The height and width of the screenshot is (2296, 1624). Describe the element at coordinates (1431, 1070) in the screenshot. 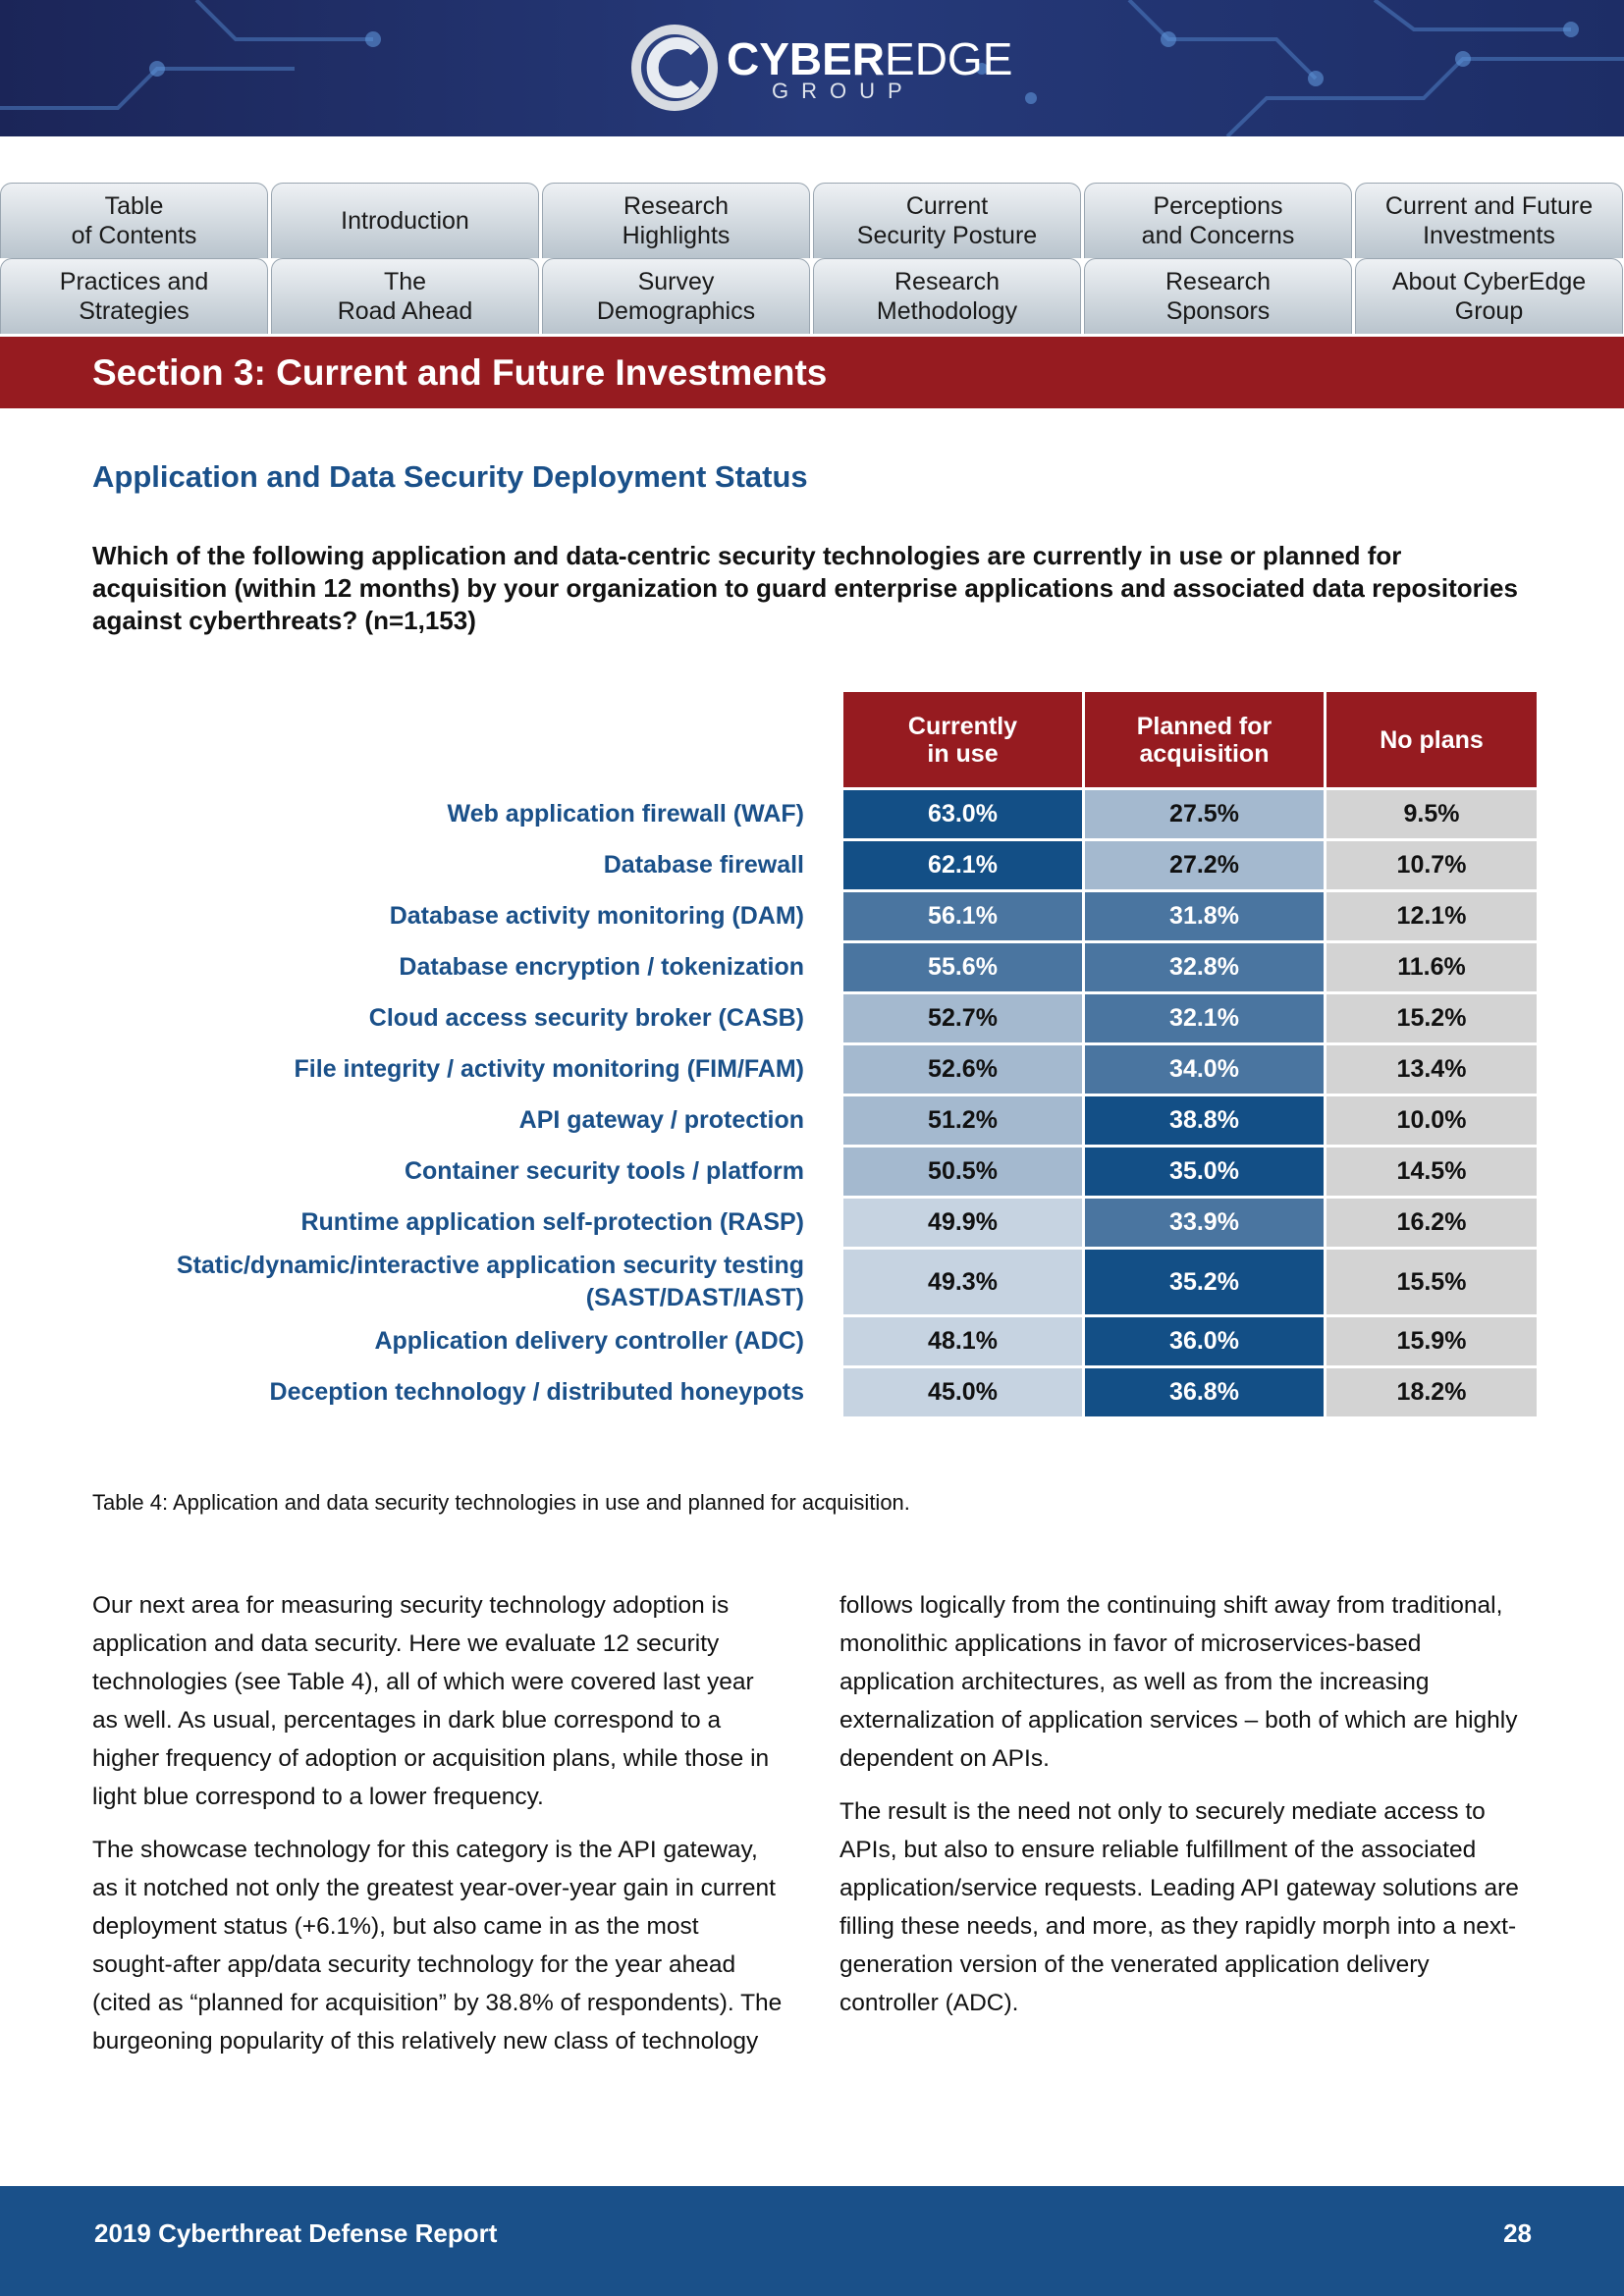

I see `table-cell: 13.4%` at that location.